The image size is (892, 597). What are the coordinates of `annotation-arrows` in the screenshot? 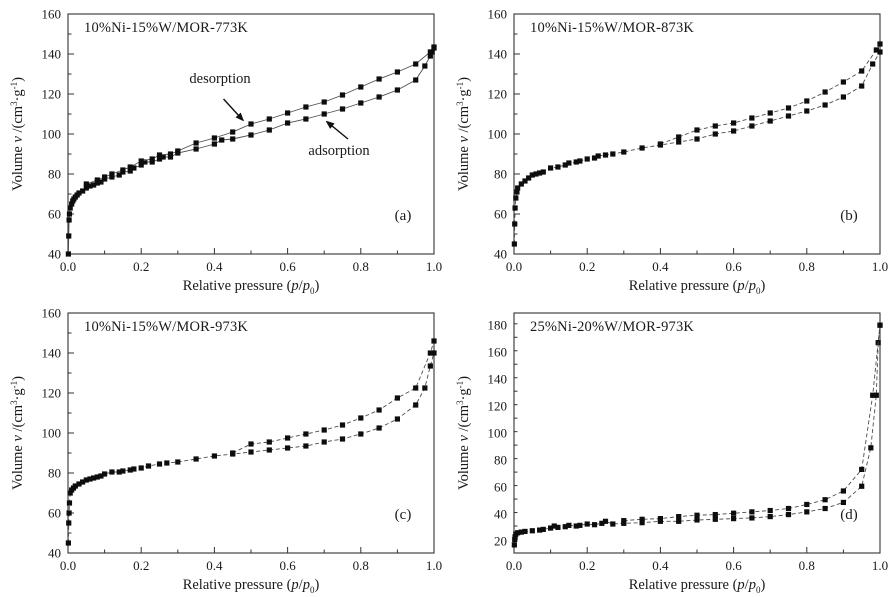 It's located at (286, 119).